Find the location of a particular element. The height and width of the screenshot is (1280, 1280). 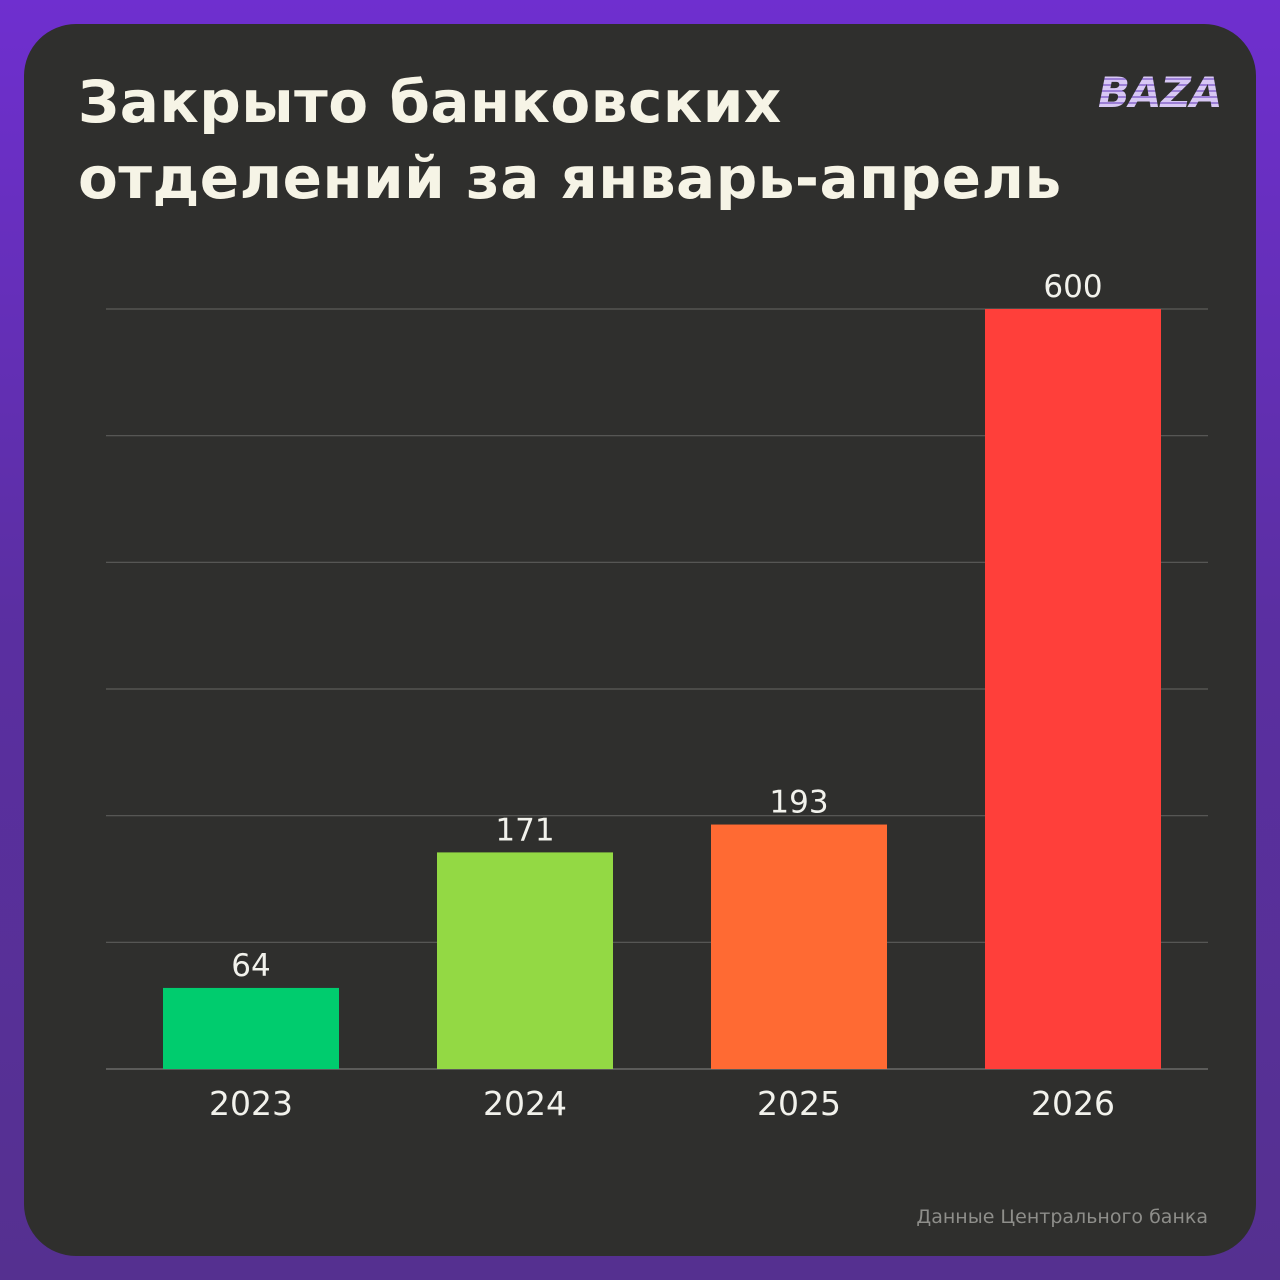

x-tick-label-2024: 2024 is located at coordinates (525, 1103).